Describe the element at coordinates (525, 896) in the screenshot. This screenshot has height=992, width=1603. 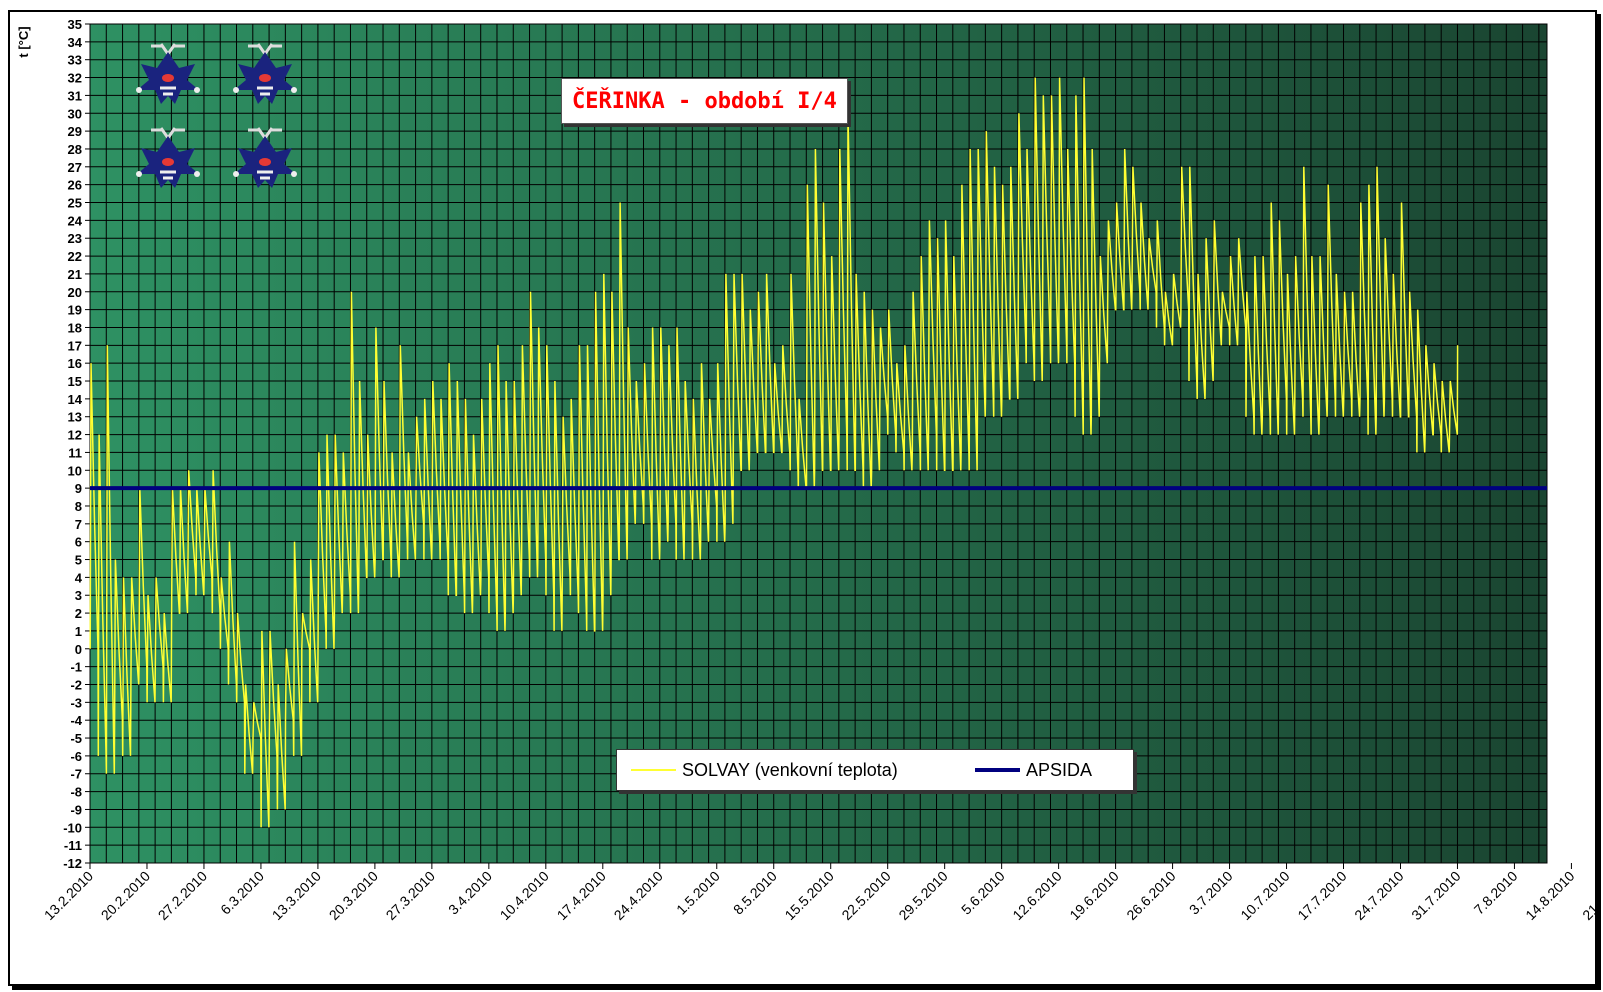
I see `x-tick-label: 10.4.2010` at that location.